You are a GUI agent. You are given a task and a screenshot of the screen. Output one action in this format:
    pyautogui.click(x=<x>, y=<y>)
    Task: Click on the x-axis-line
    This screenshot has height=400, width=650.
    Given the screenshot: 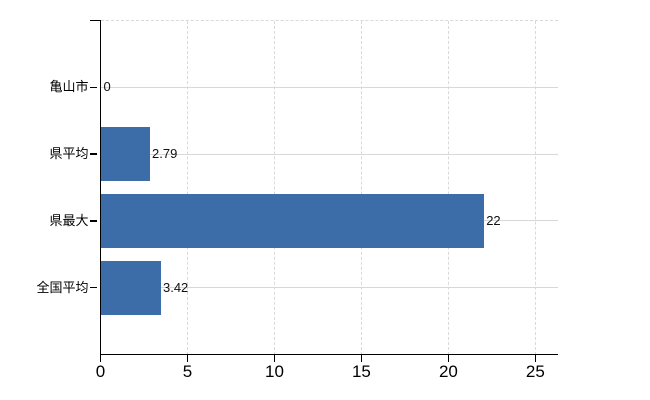 What is the action you would take?
    pyautogui.click(x=328, y=354)
    